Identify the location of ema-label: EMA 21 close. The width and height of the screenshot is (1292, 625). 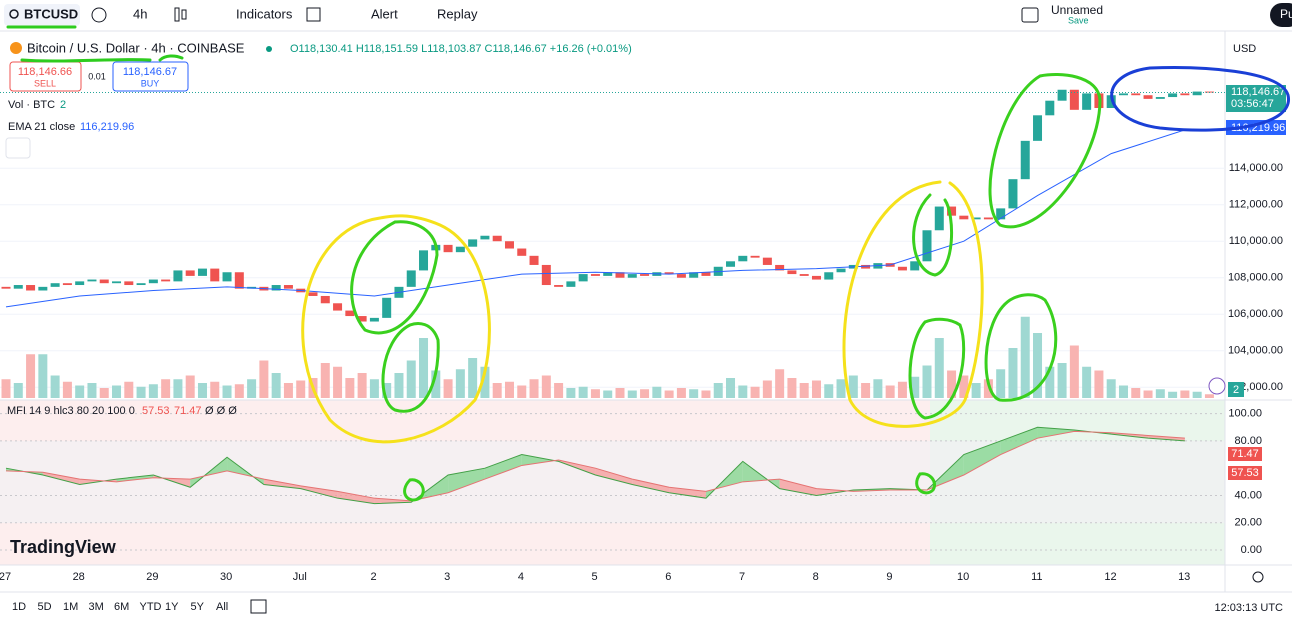
(41, 127).